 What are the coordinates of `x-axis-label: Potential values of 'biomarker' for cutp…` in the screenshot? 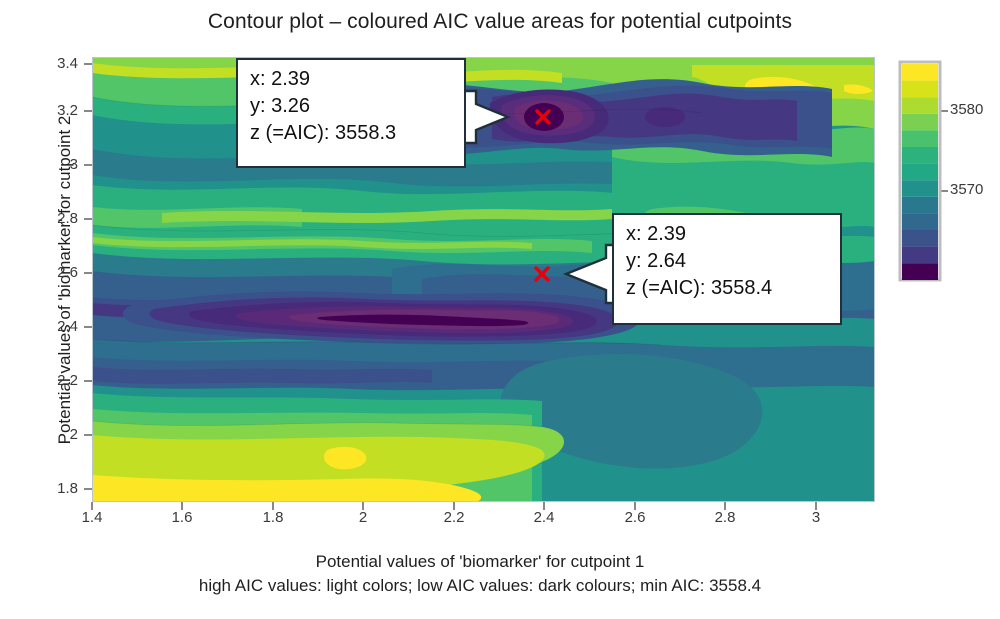 It's located at (480, 561).